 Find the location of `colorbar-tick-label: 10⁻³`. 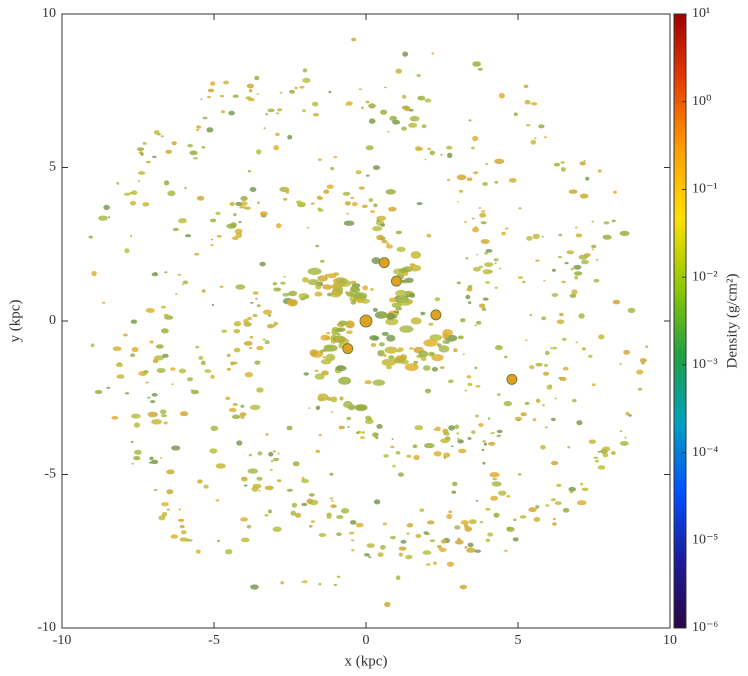

colorbar-tick-label: 10⁻³ is located at coordinates (705, 364).